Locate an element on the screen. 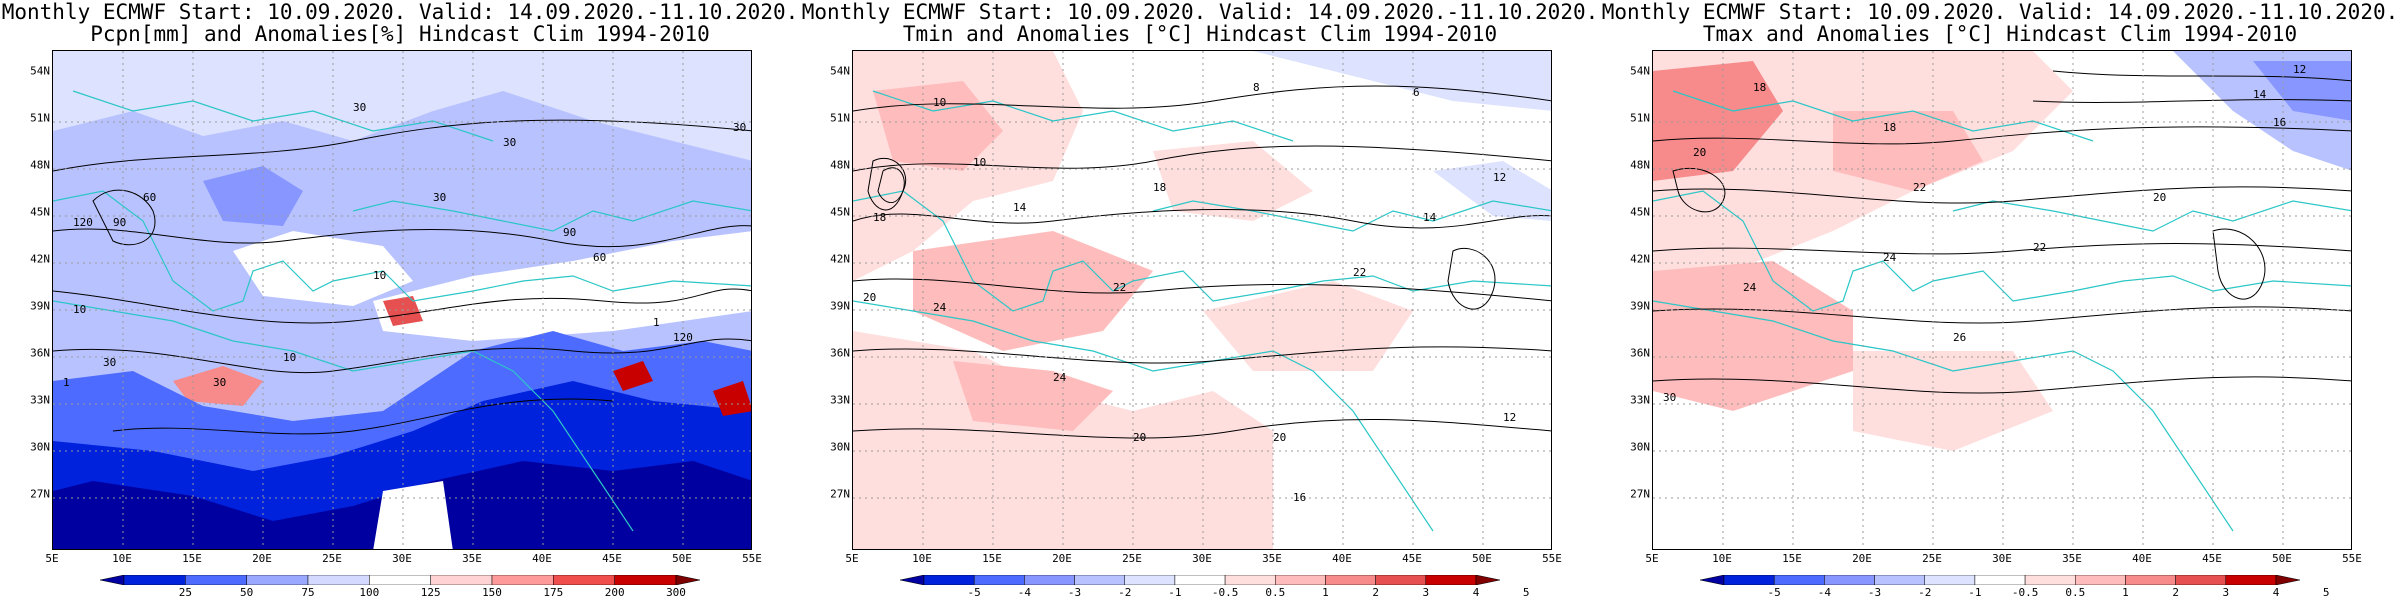 The width and height of the screenshot is (2400, 600). contour-label: 8 is located at coordinates (1256, 87).